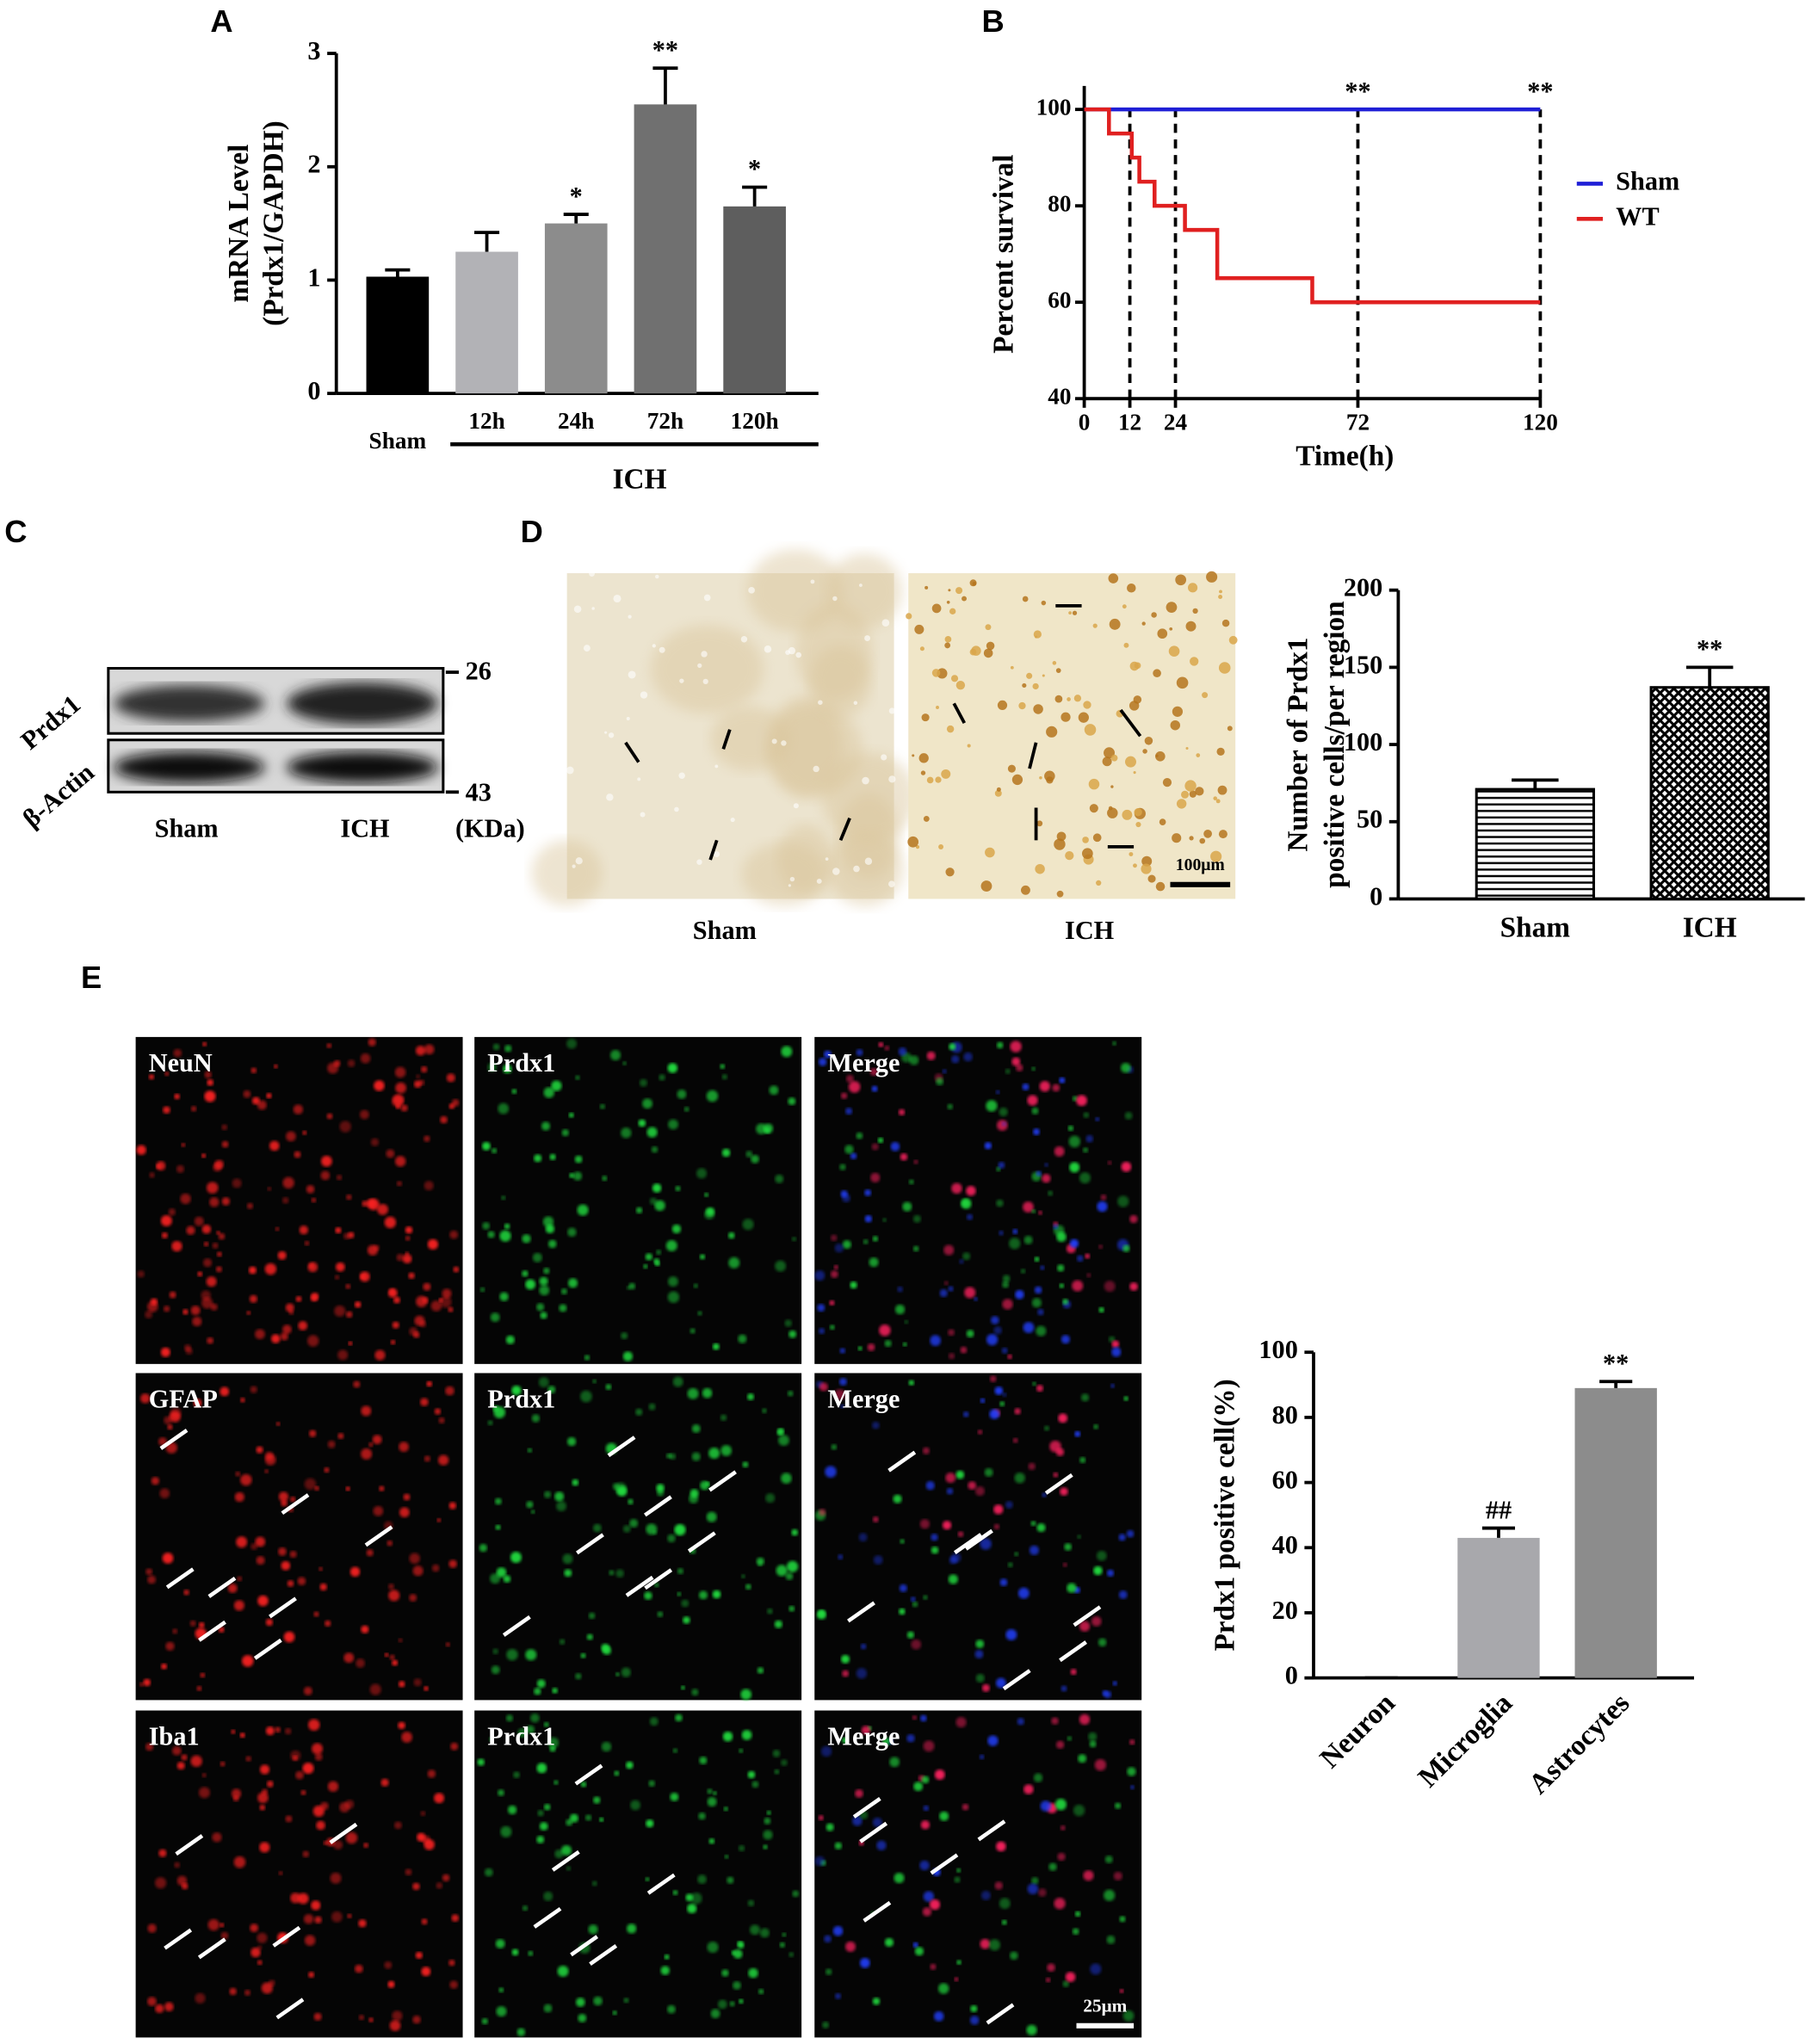  What do you see at coordinates (1285, 1415) in the screenshot?
I see `y-tick-label: 80` at bounding box center [1285, 1415].